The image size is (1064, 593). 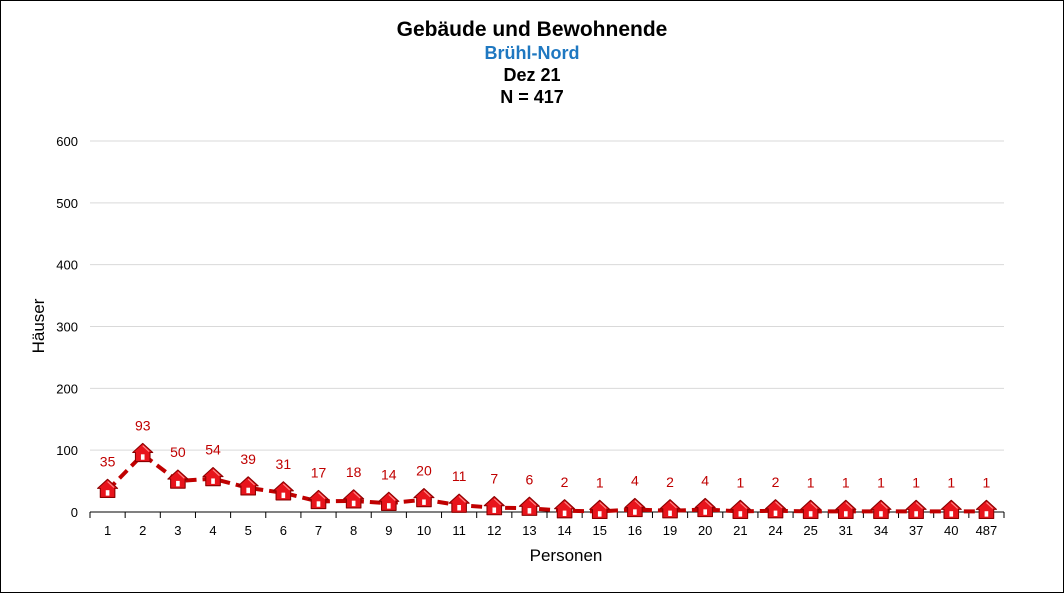 What do you see at coordinates (459, 530) in the screenshot?
I see `x-tick-label: 11` at bounding box center [459, 530].